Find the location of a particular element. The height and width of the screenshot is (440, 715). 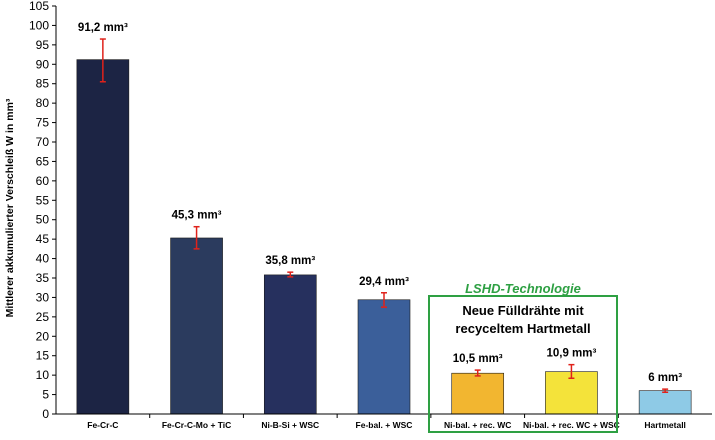

y-tick-label: 25 is located at coordinates (43, 317).